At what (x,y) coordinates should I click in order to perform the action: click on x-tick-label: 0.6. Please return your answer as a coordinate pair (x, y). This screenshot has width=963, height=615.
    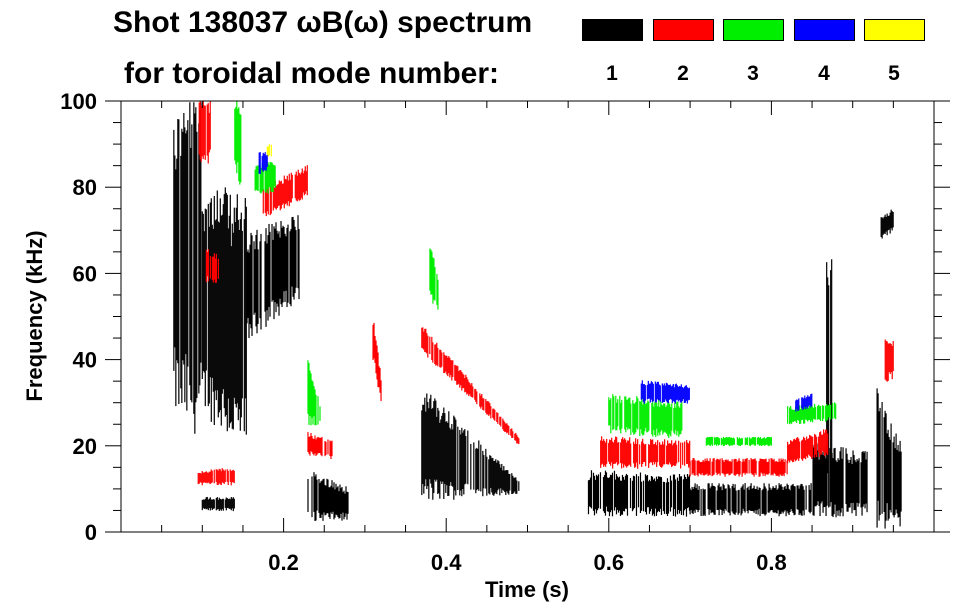
    Looking at the image, I should click on (609, 562).